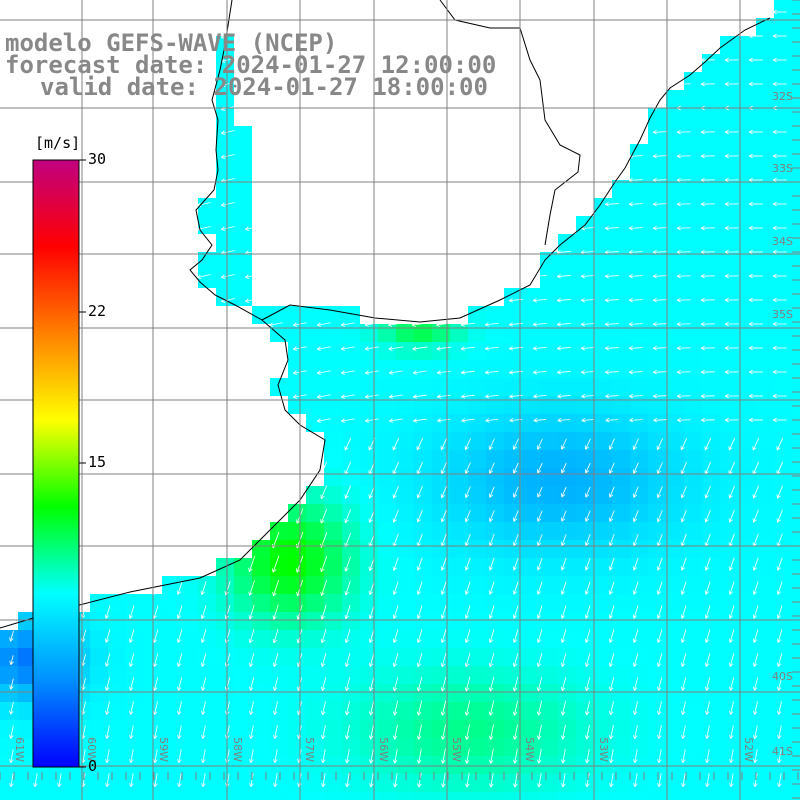 The image size is (800, 800). I want to click on valid-date: valid date: 2024-01-27 18:00:00, so click(264, 87).